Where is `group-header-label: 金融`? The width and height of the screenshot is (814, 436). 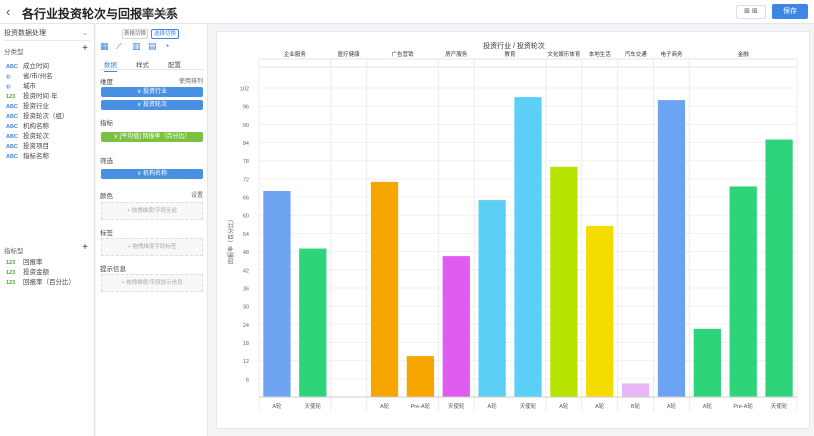 group-header-label: 金融 is located at coordinates (744, 54).